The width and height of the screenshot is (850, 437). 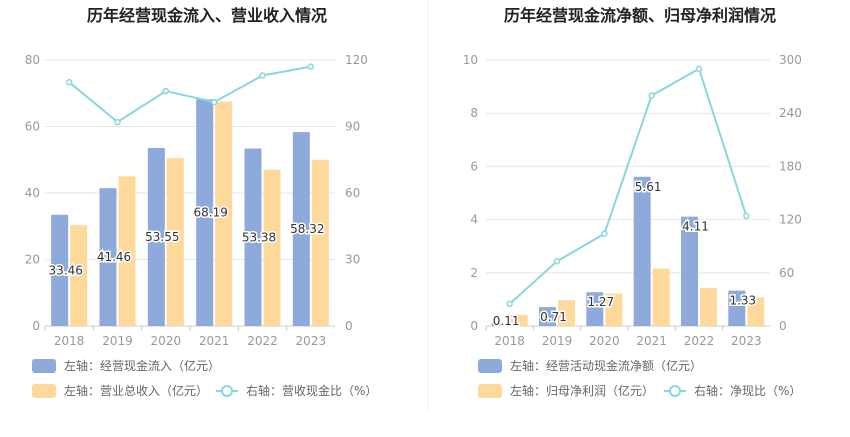 What do you see at coordinates (166, 341) in the screenshot?
I see `c1-x-tick-label: 2020` at bounding box center [166, 341].